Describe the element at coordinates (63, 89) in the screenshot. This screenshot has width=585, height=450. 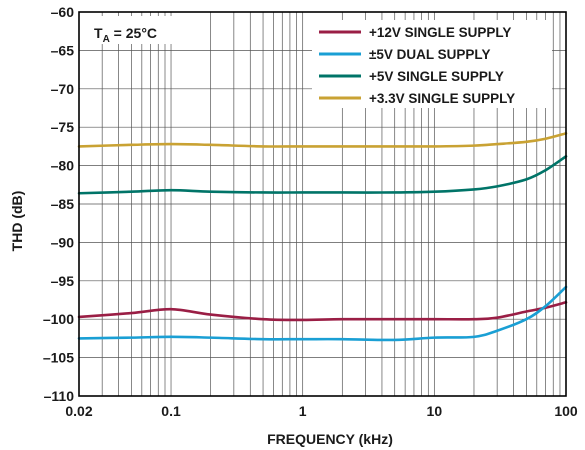
I see `y-tick-label: –70` at that location.